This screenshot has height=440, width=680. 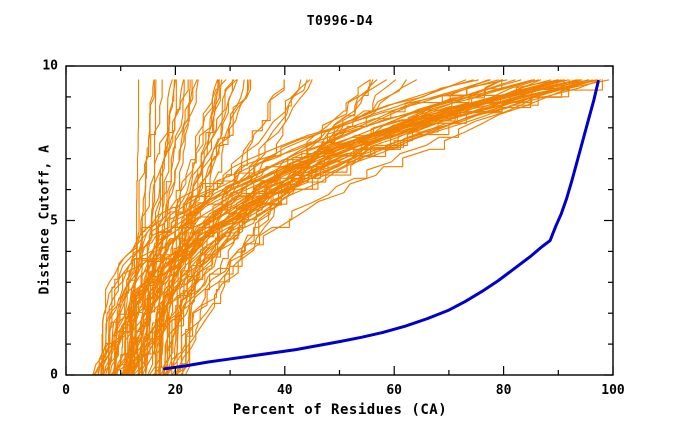 What do you see at coordinates (54, 220) in the screenshot?
I see `y-tick-label: 5` at bounding box center [54, 220].